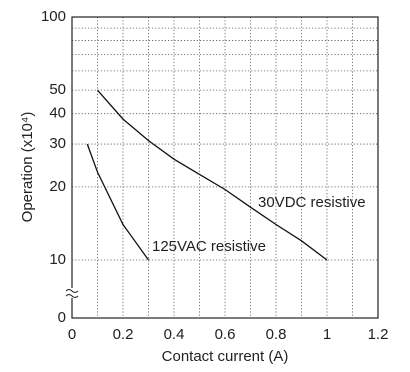  What do you see at coordinates (225, 334) in the screenshot?
I see `x-tick-label: 0.6` at bounding box center [225, 334].